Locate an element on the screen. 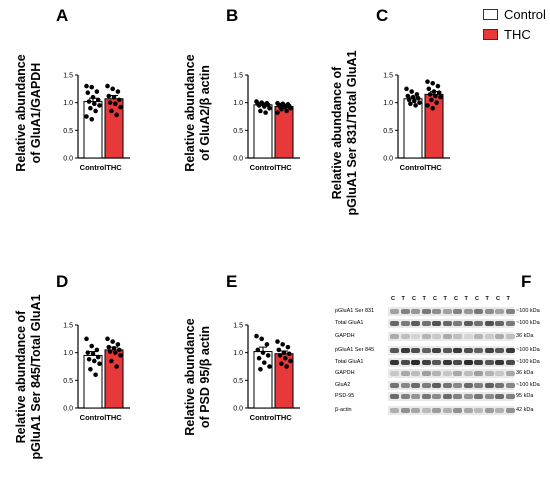  ylabel-e: Relative abundance of PSD 95/β actin is located at coordinates (198, 377).